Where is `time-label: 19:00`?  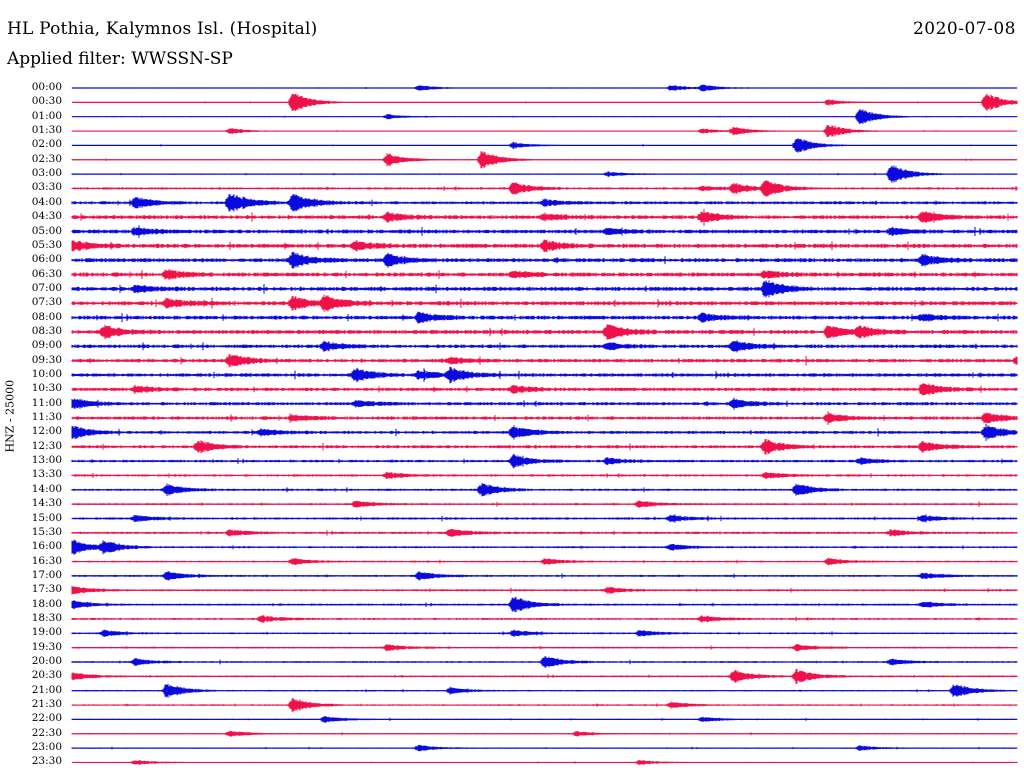 time-label: 19:00 is located at coordinates (46, 632).